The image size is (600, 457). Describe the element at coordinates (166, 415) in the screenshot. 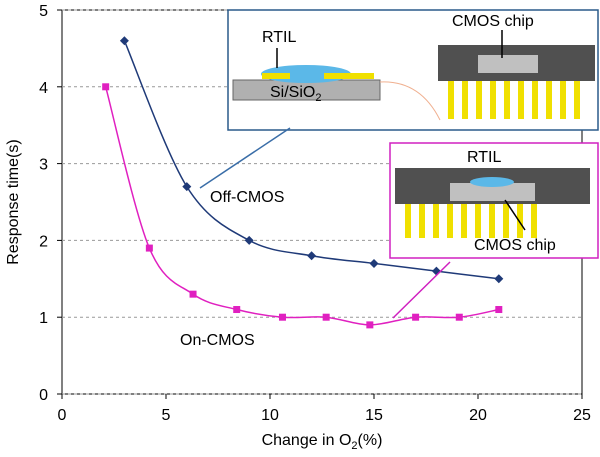

I see `x-tick-label: 5` at that location.